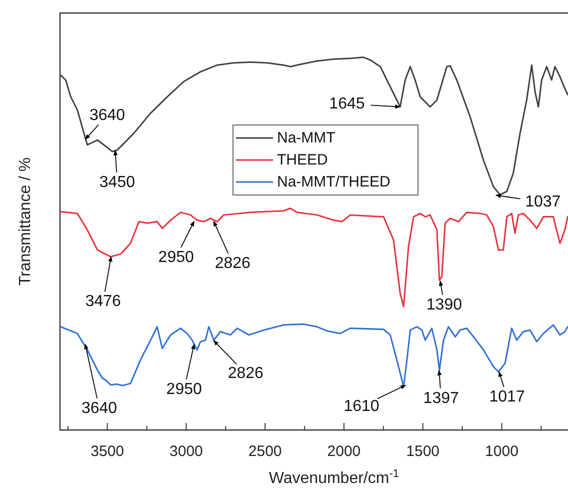 The height and width of the screenshot is (490, 568). Describe the element at coordinates (347, 103) in the screenshot. I see `annotation: 1645` at that location.